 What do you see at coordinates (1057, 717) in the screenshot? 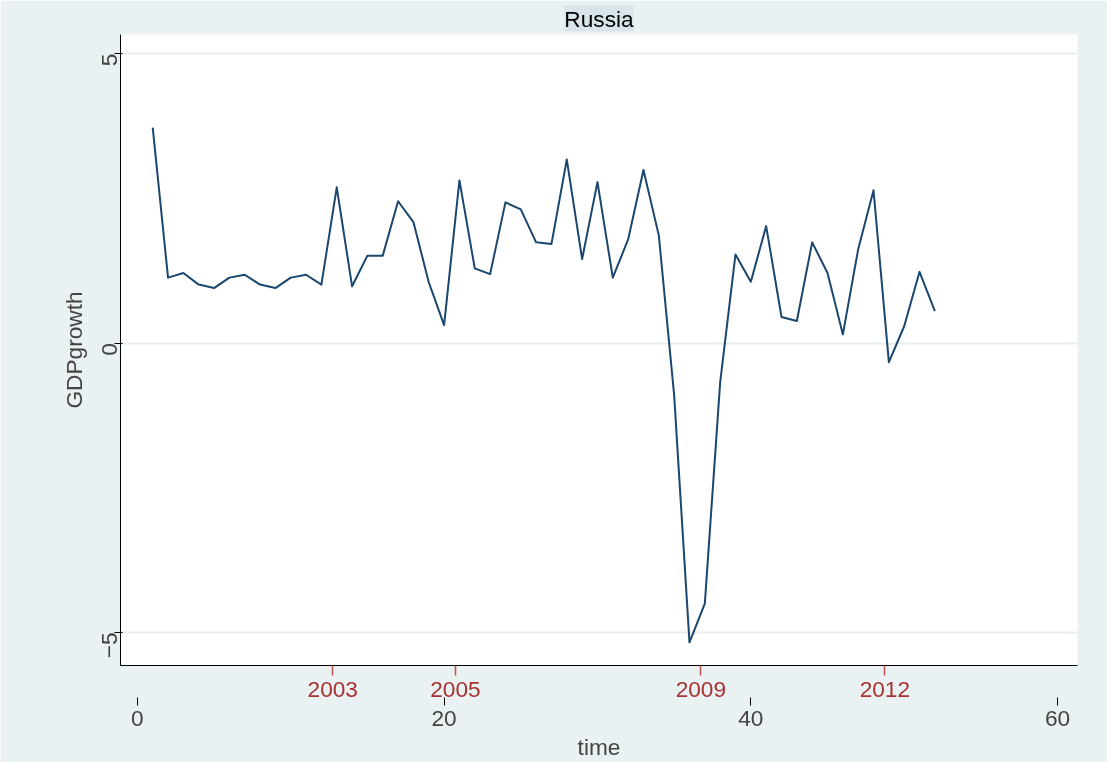
I see `x-tick-label: 60` at bounding box center [1057, 717].